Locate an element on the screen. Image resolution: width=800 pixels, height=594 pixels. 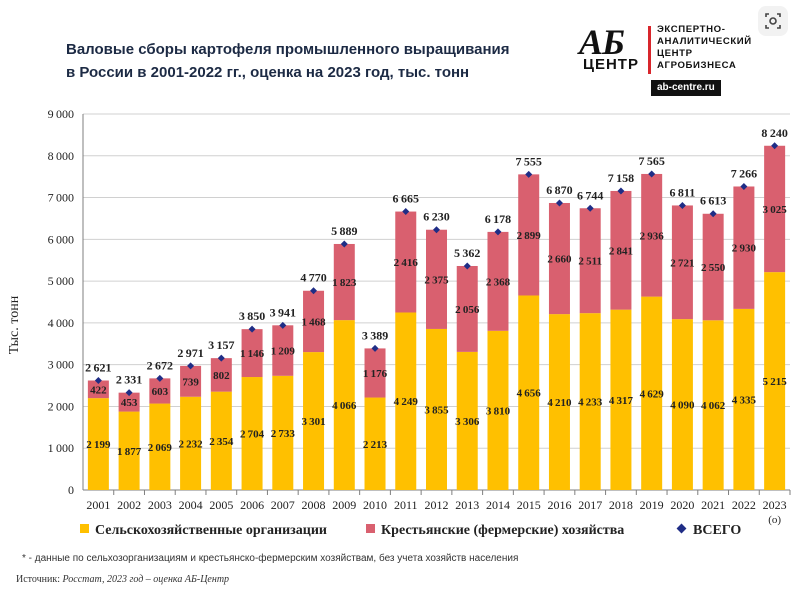
data-label-farms: 2 375 is located at coordinates (436, 280).